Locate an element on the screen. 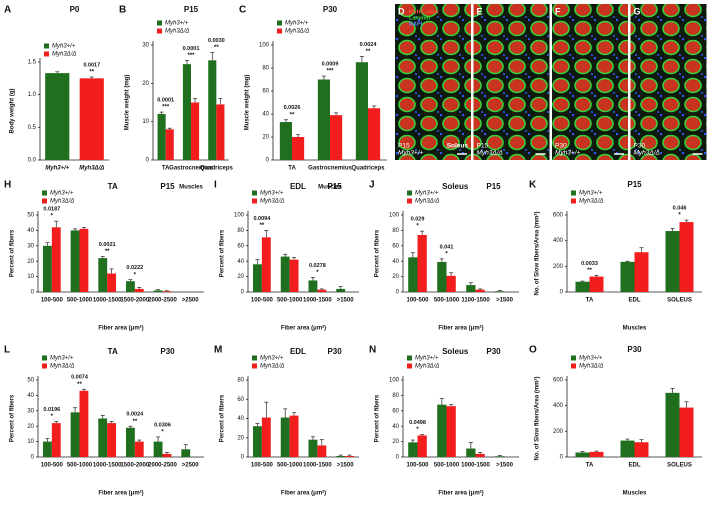  micrograph is located at coordinates (590, 82).